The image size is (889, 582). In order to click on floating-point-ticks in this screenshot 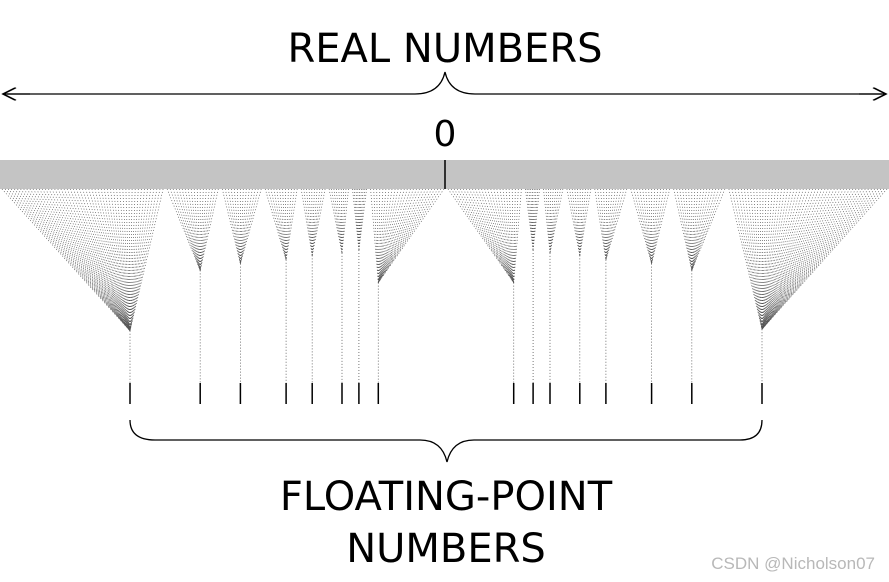, I will do `click(446, 393)`.